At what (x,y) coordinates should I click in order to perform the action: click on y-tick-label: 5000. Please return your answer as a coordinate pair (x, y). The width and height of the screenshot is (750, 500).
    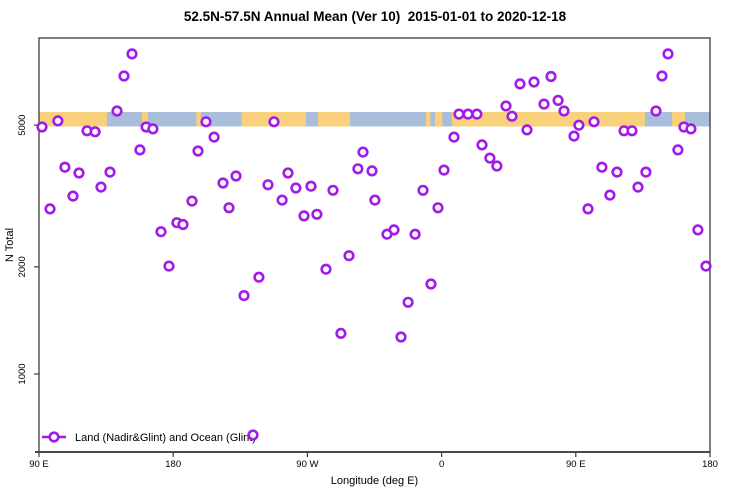
    Looking at the image, I should click on (22, 125).